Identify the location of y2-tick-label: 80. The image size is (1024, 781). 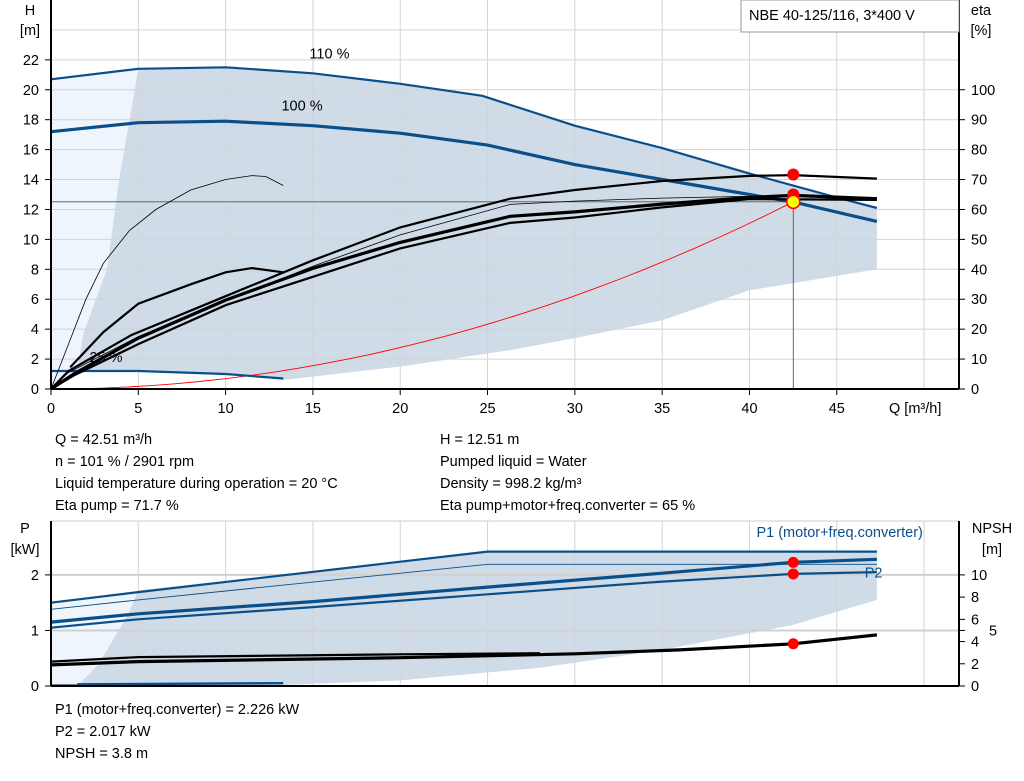
(979, 151).